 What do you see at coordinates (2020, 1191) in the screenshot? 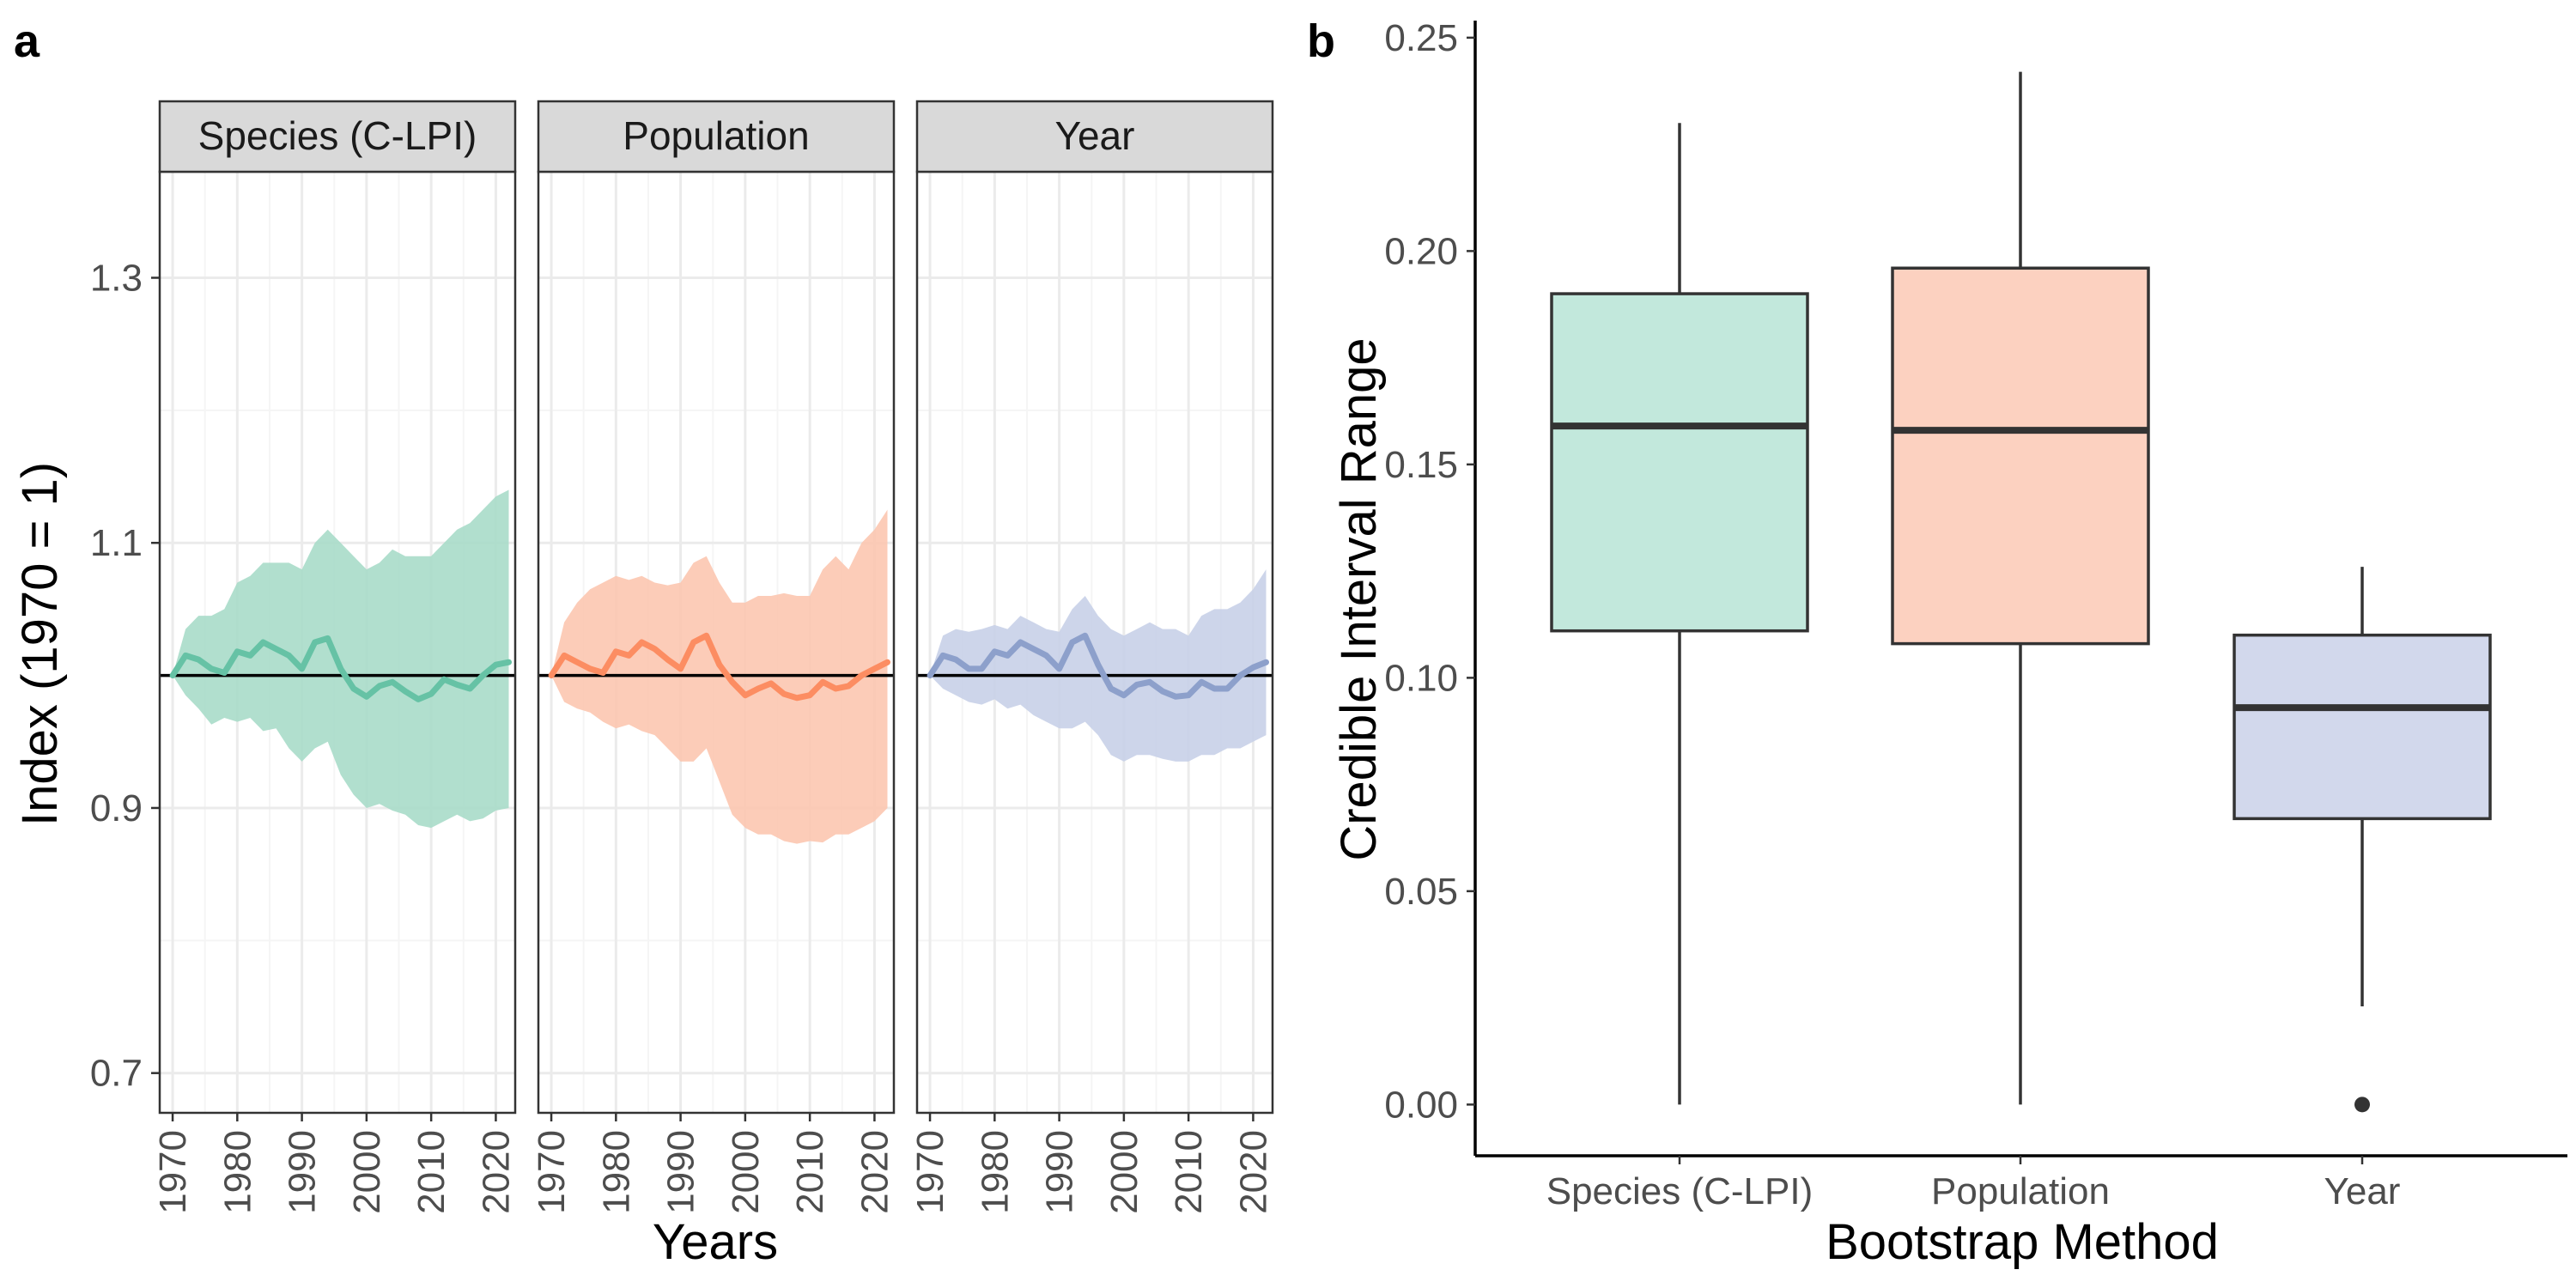
I see `x-tick-label: Population` at bounding box center [2020, 1191].